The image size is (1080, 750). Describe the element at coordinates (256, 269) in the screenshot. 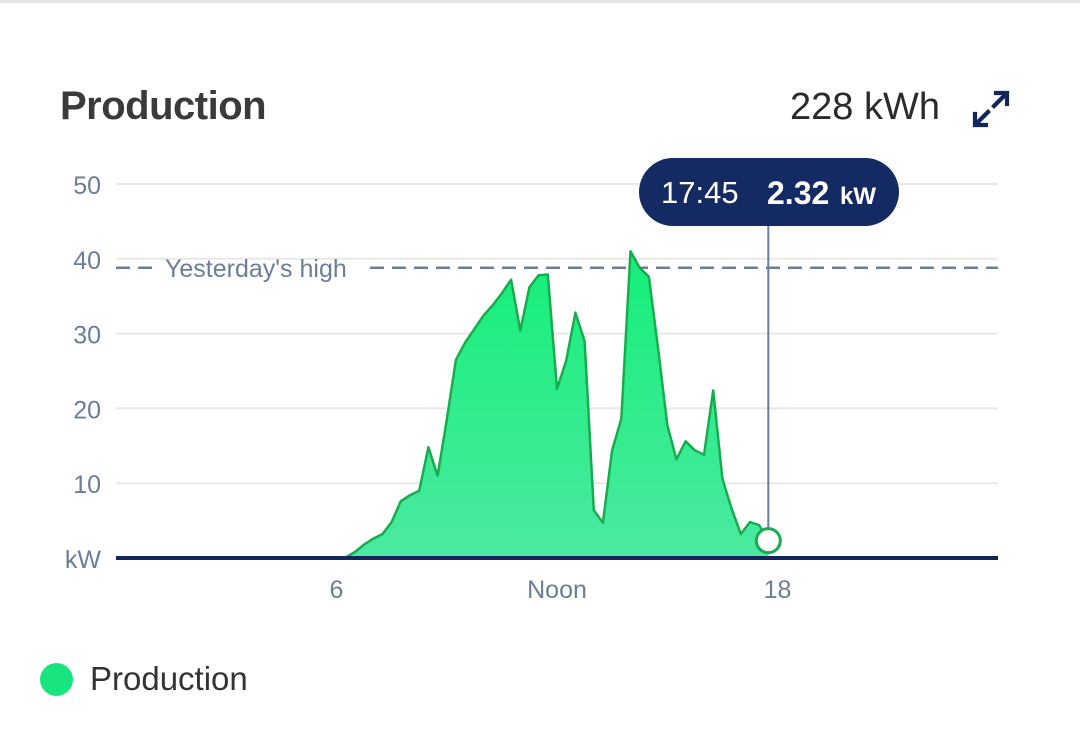

I see `reference-label: Yesterday's high` at that location.